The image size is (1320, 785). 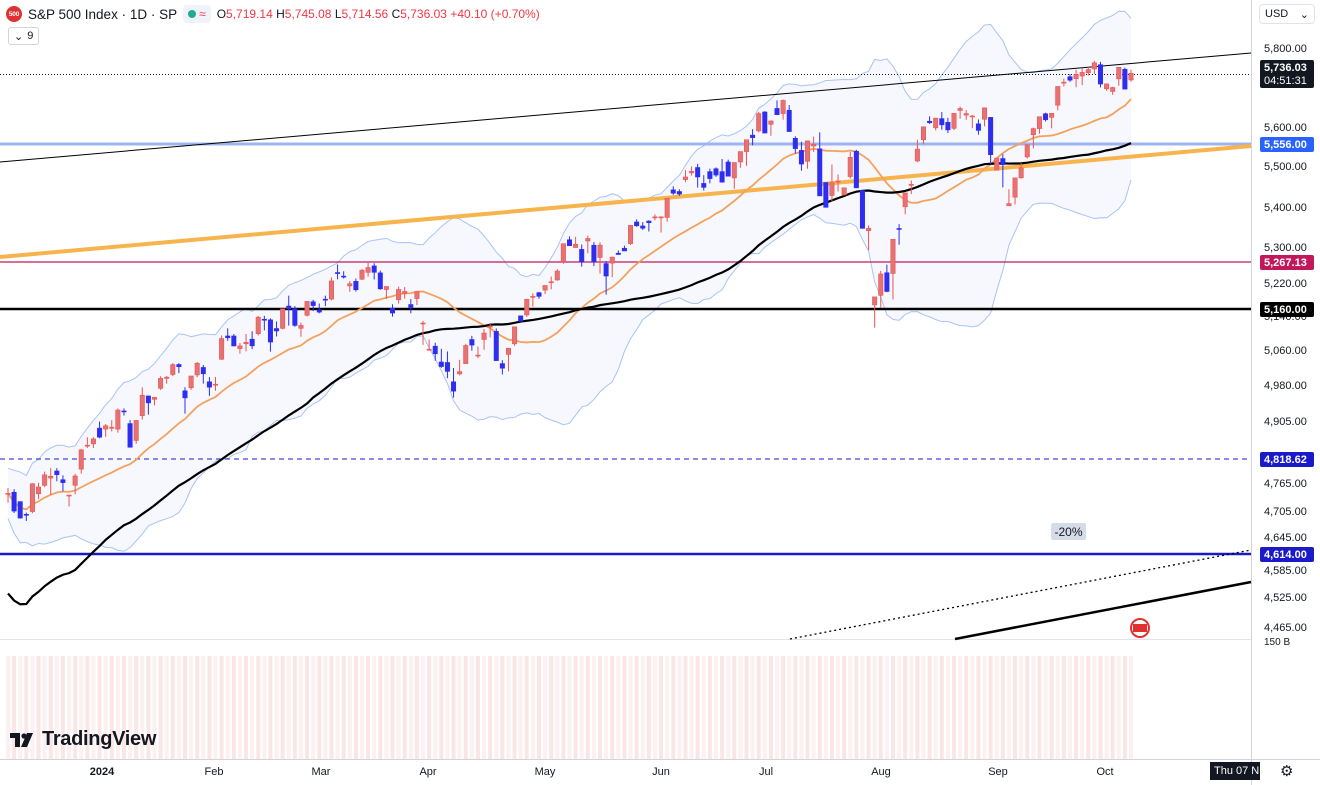 What do you see at coordinates (249, 14) in the screenshot?
I see `open-value: 5,719.14` at bounding box center [249, 14].